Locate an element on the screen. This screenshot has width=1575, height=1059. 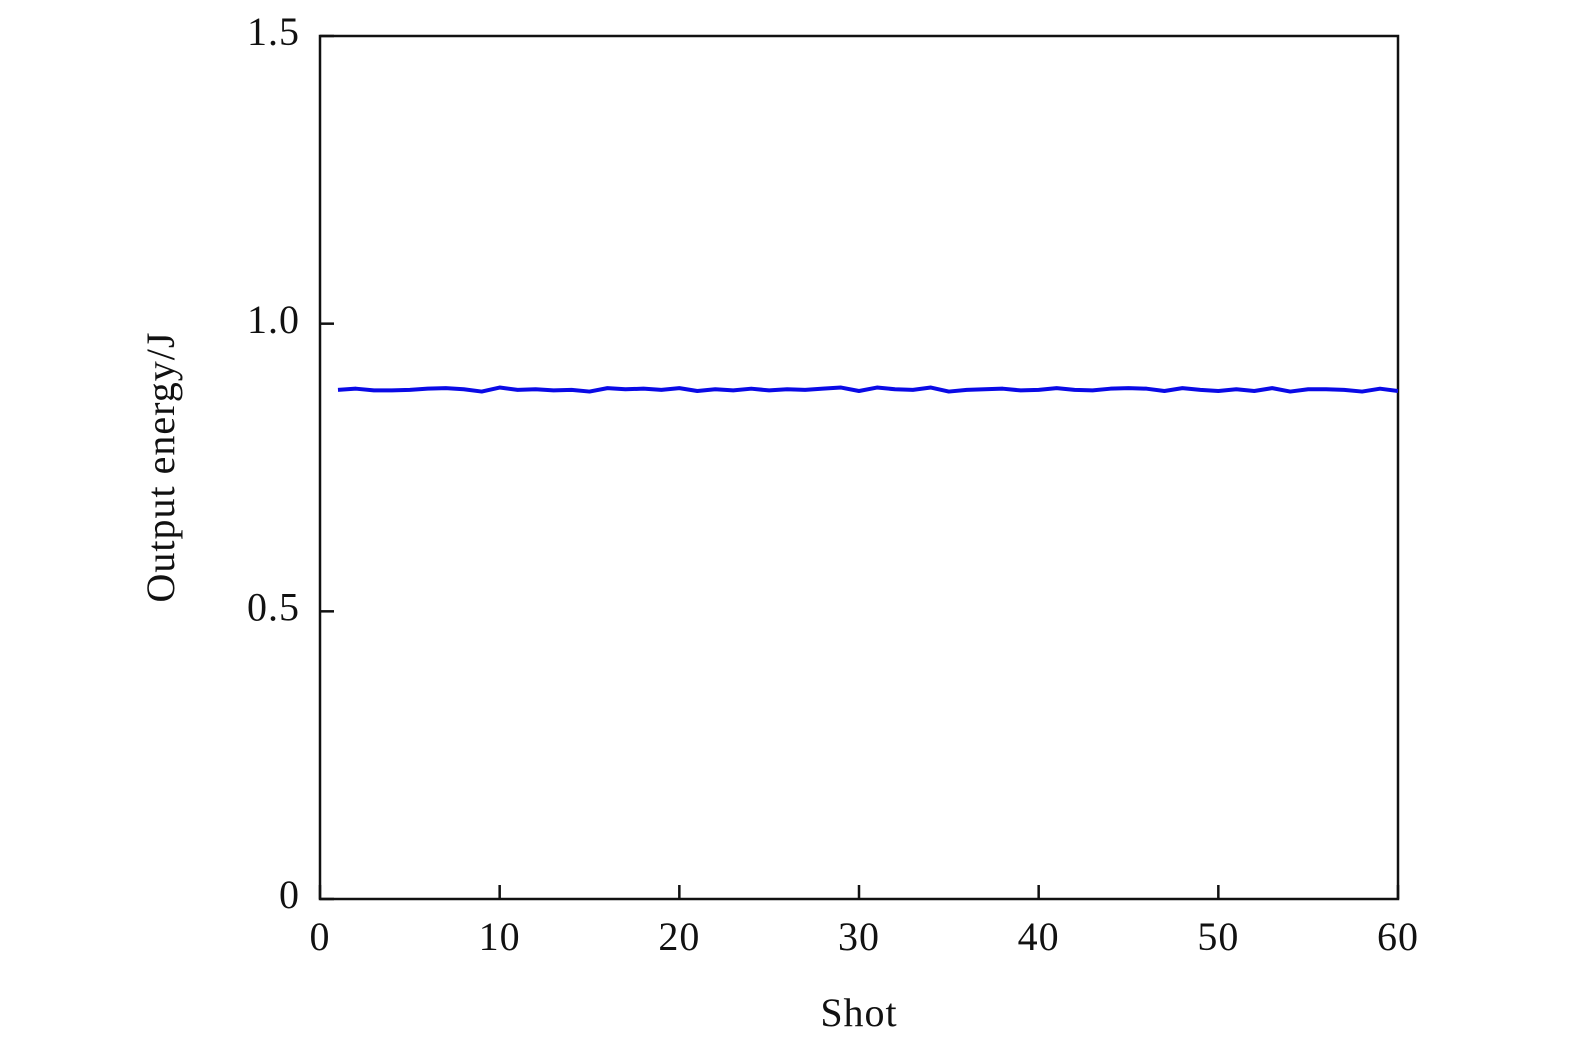
x-tick-label: 50 is located at coordinates (1218, 936).